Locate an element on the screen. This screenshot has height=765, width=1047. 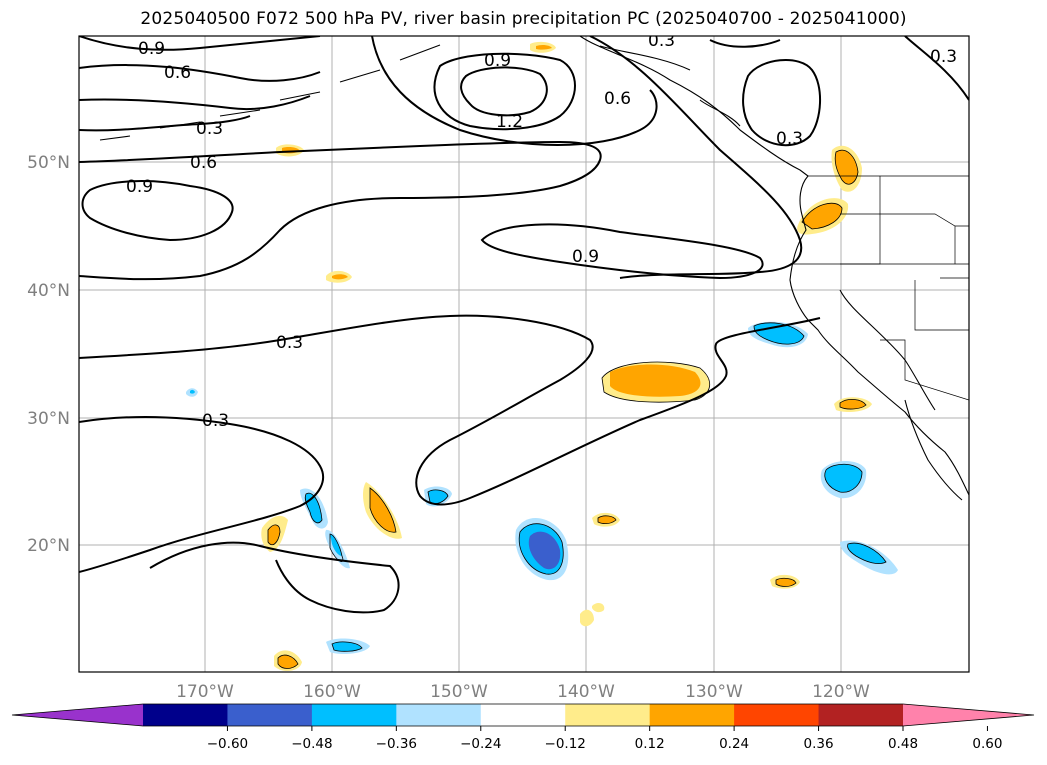
lat-label-20n: 20°N is located at coordinates (48, 546).